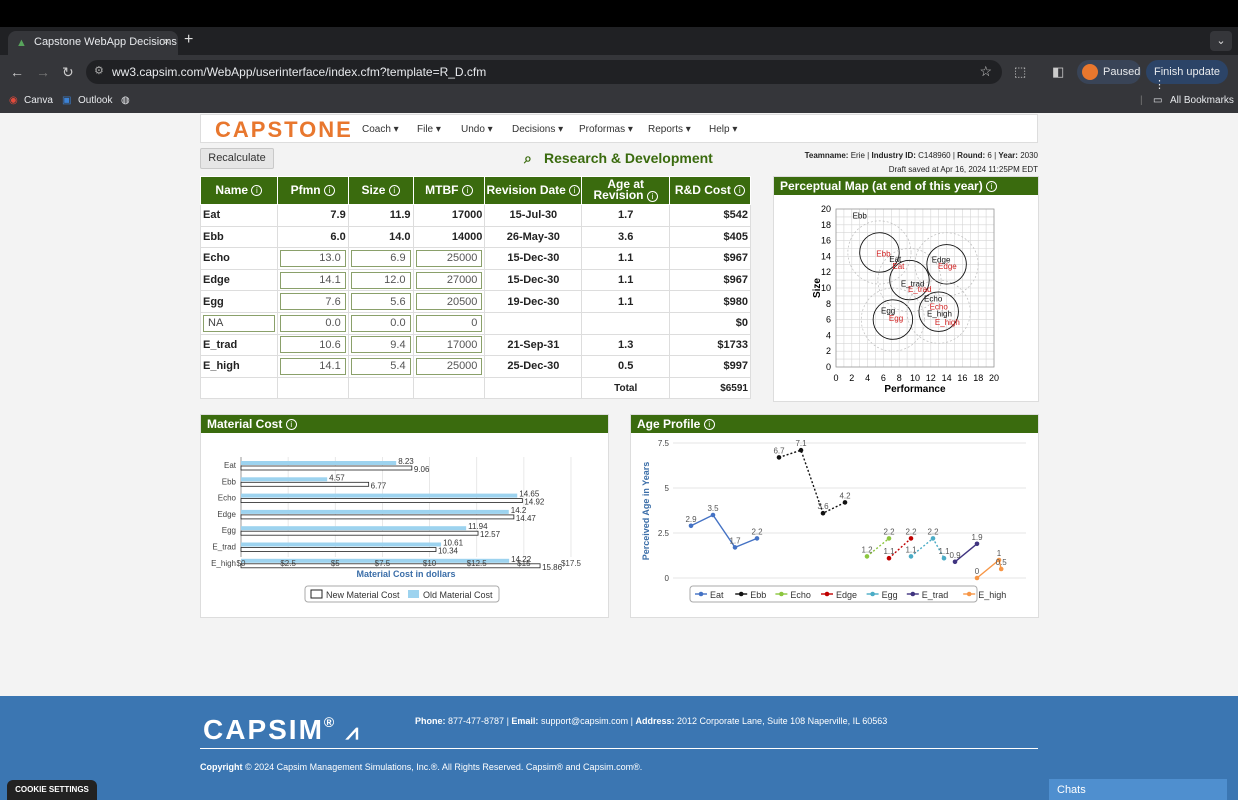 Image resolution: width=1238 pixels, height=800 pixels. Describe the element at coordinates (860, 215) in the screenshot. I see `product-label: Ebb` at that location.